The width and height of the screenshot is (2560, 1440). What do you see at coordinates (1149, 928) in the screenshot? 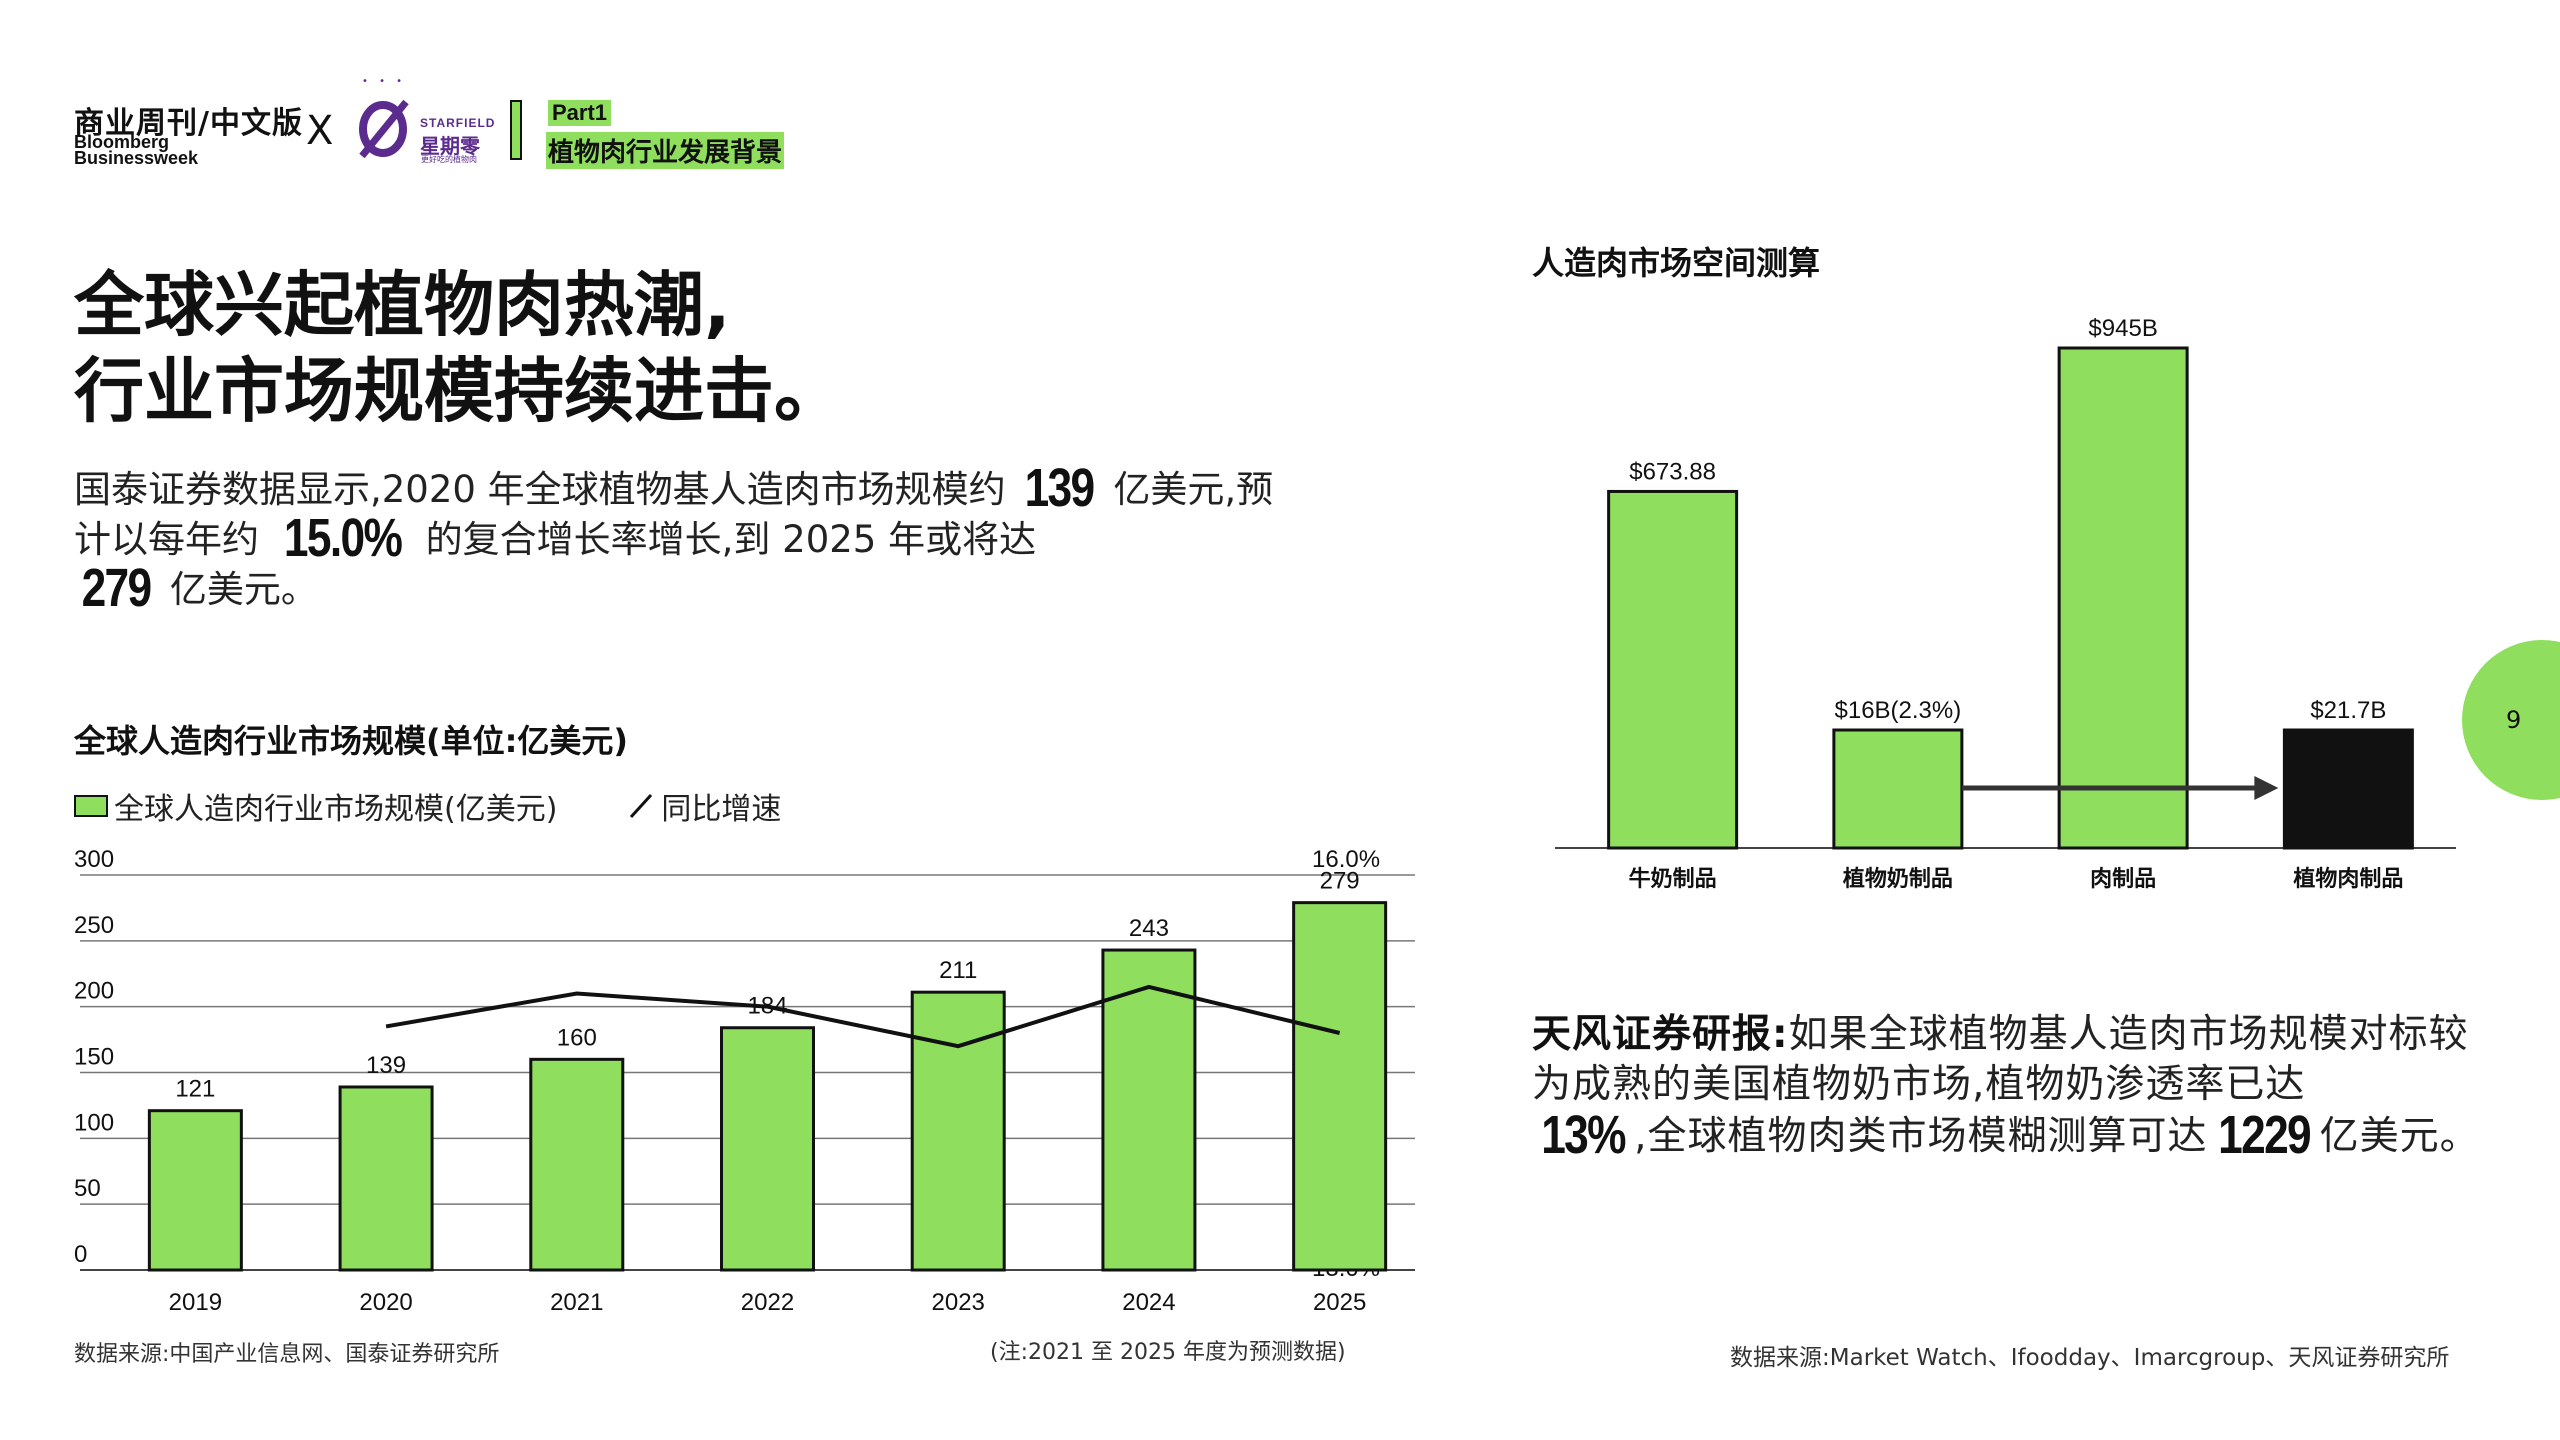
I see `bar-value-label: 243` at bounding box center [1149, 928].